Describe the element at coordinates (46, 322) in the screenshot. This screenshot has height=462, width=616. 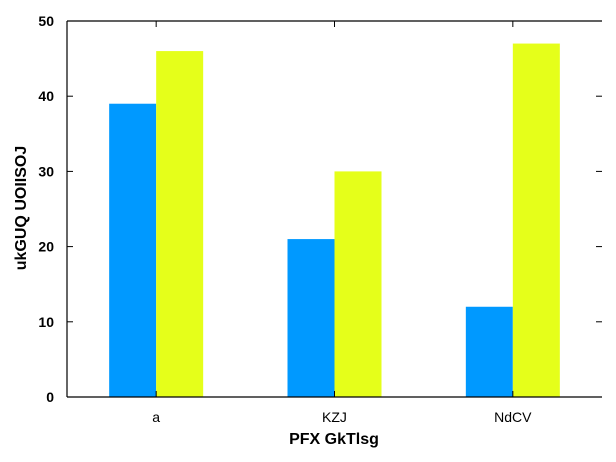
I see `y-tick-label-10: 10` at that location.